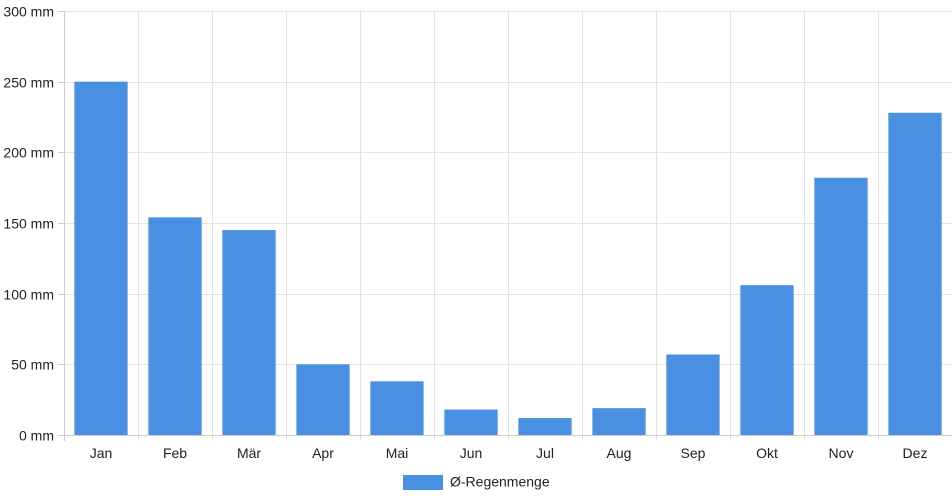 This screenshot has width=952, height=500. Describe the element at coordinates (619, 453) in the screenshot. I see `x-tick-label: Aug` at that location.